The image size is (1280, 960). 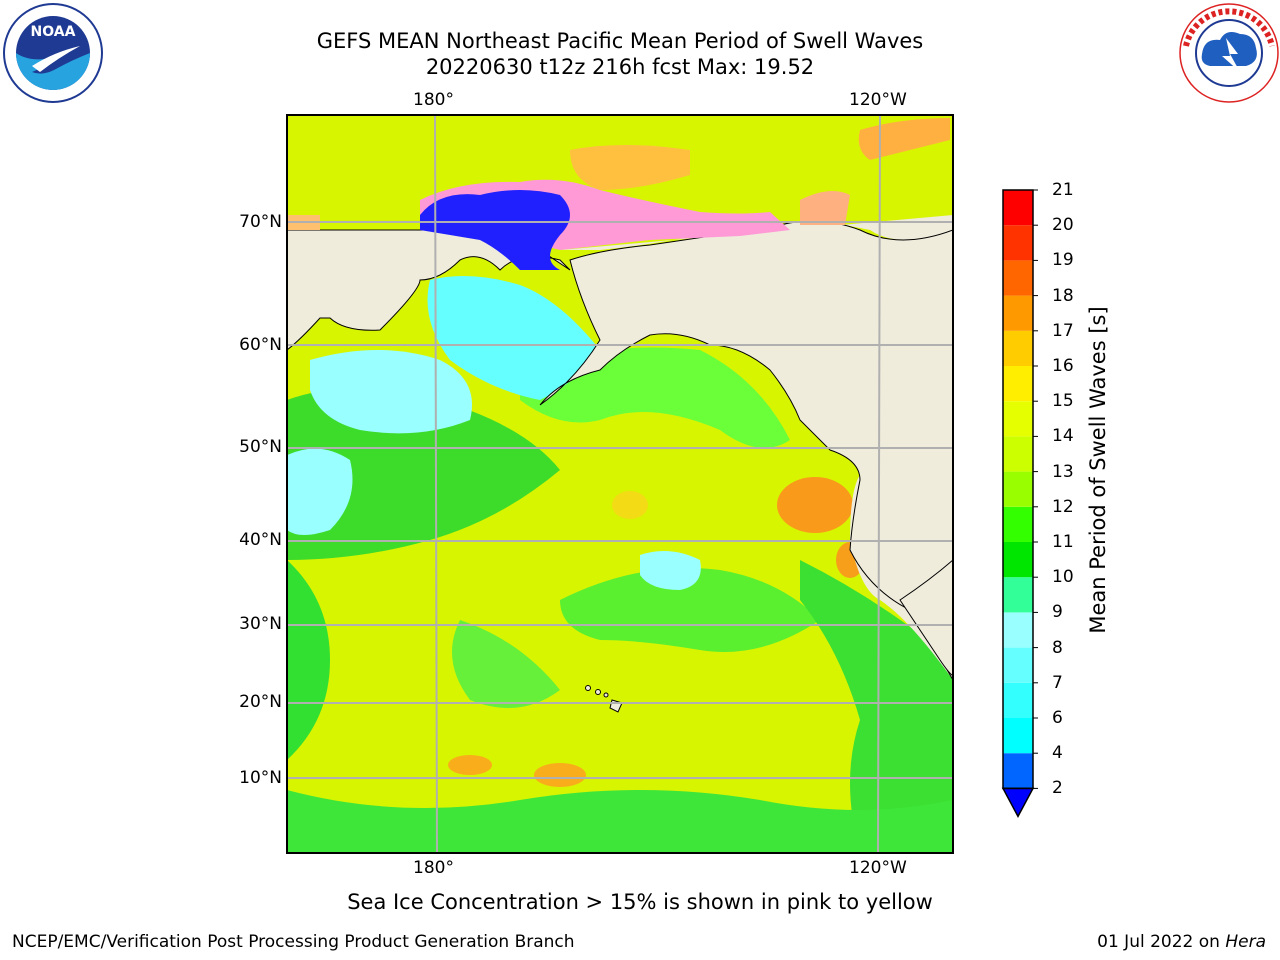 What do you see at coordinates (260, 447) in the screenshot?
I see `lat-label-50n: 50°N` at bounding box center [260, 447].